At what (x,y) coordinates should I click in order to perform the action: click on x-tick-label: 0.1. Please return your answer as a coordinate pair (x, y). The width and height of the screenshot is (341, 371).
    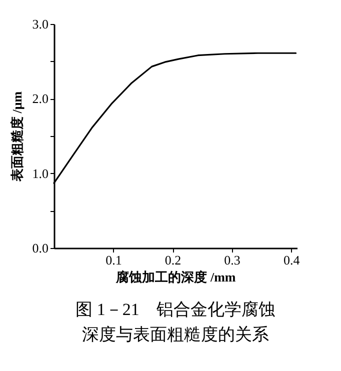
    Looking at the image, I should click on (114, 260).